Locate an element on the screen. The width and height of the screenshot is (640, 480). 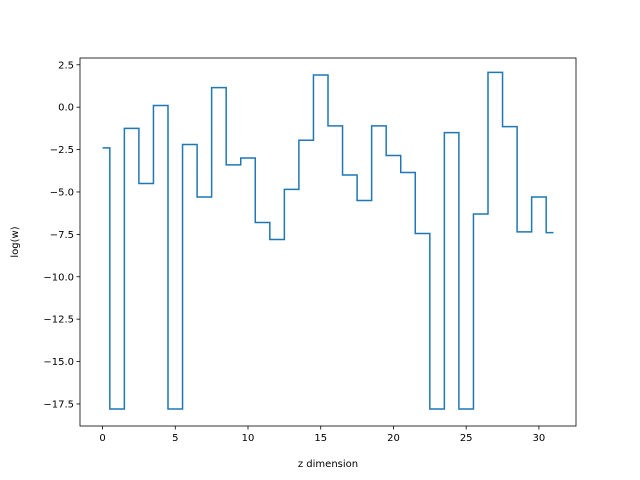
x-tick-label: 0 is located at coordinates (102, 438).